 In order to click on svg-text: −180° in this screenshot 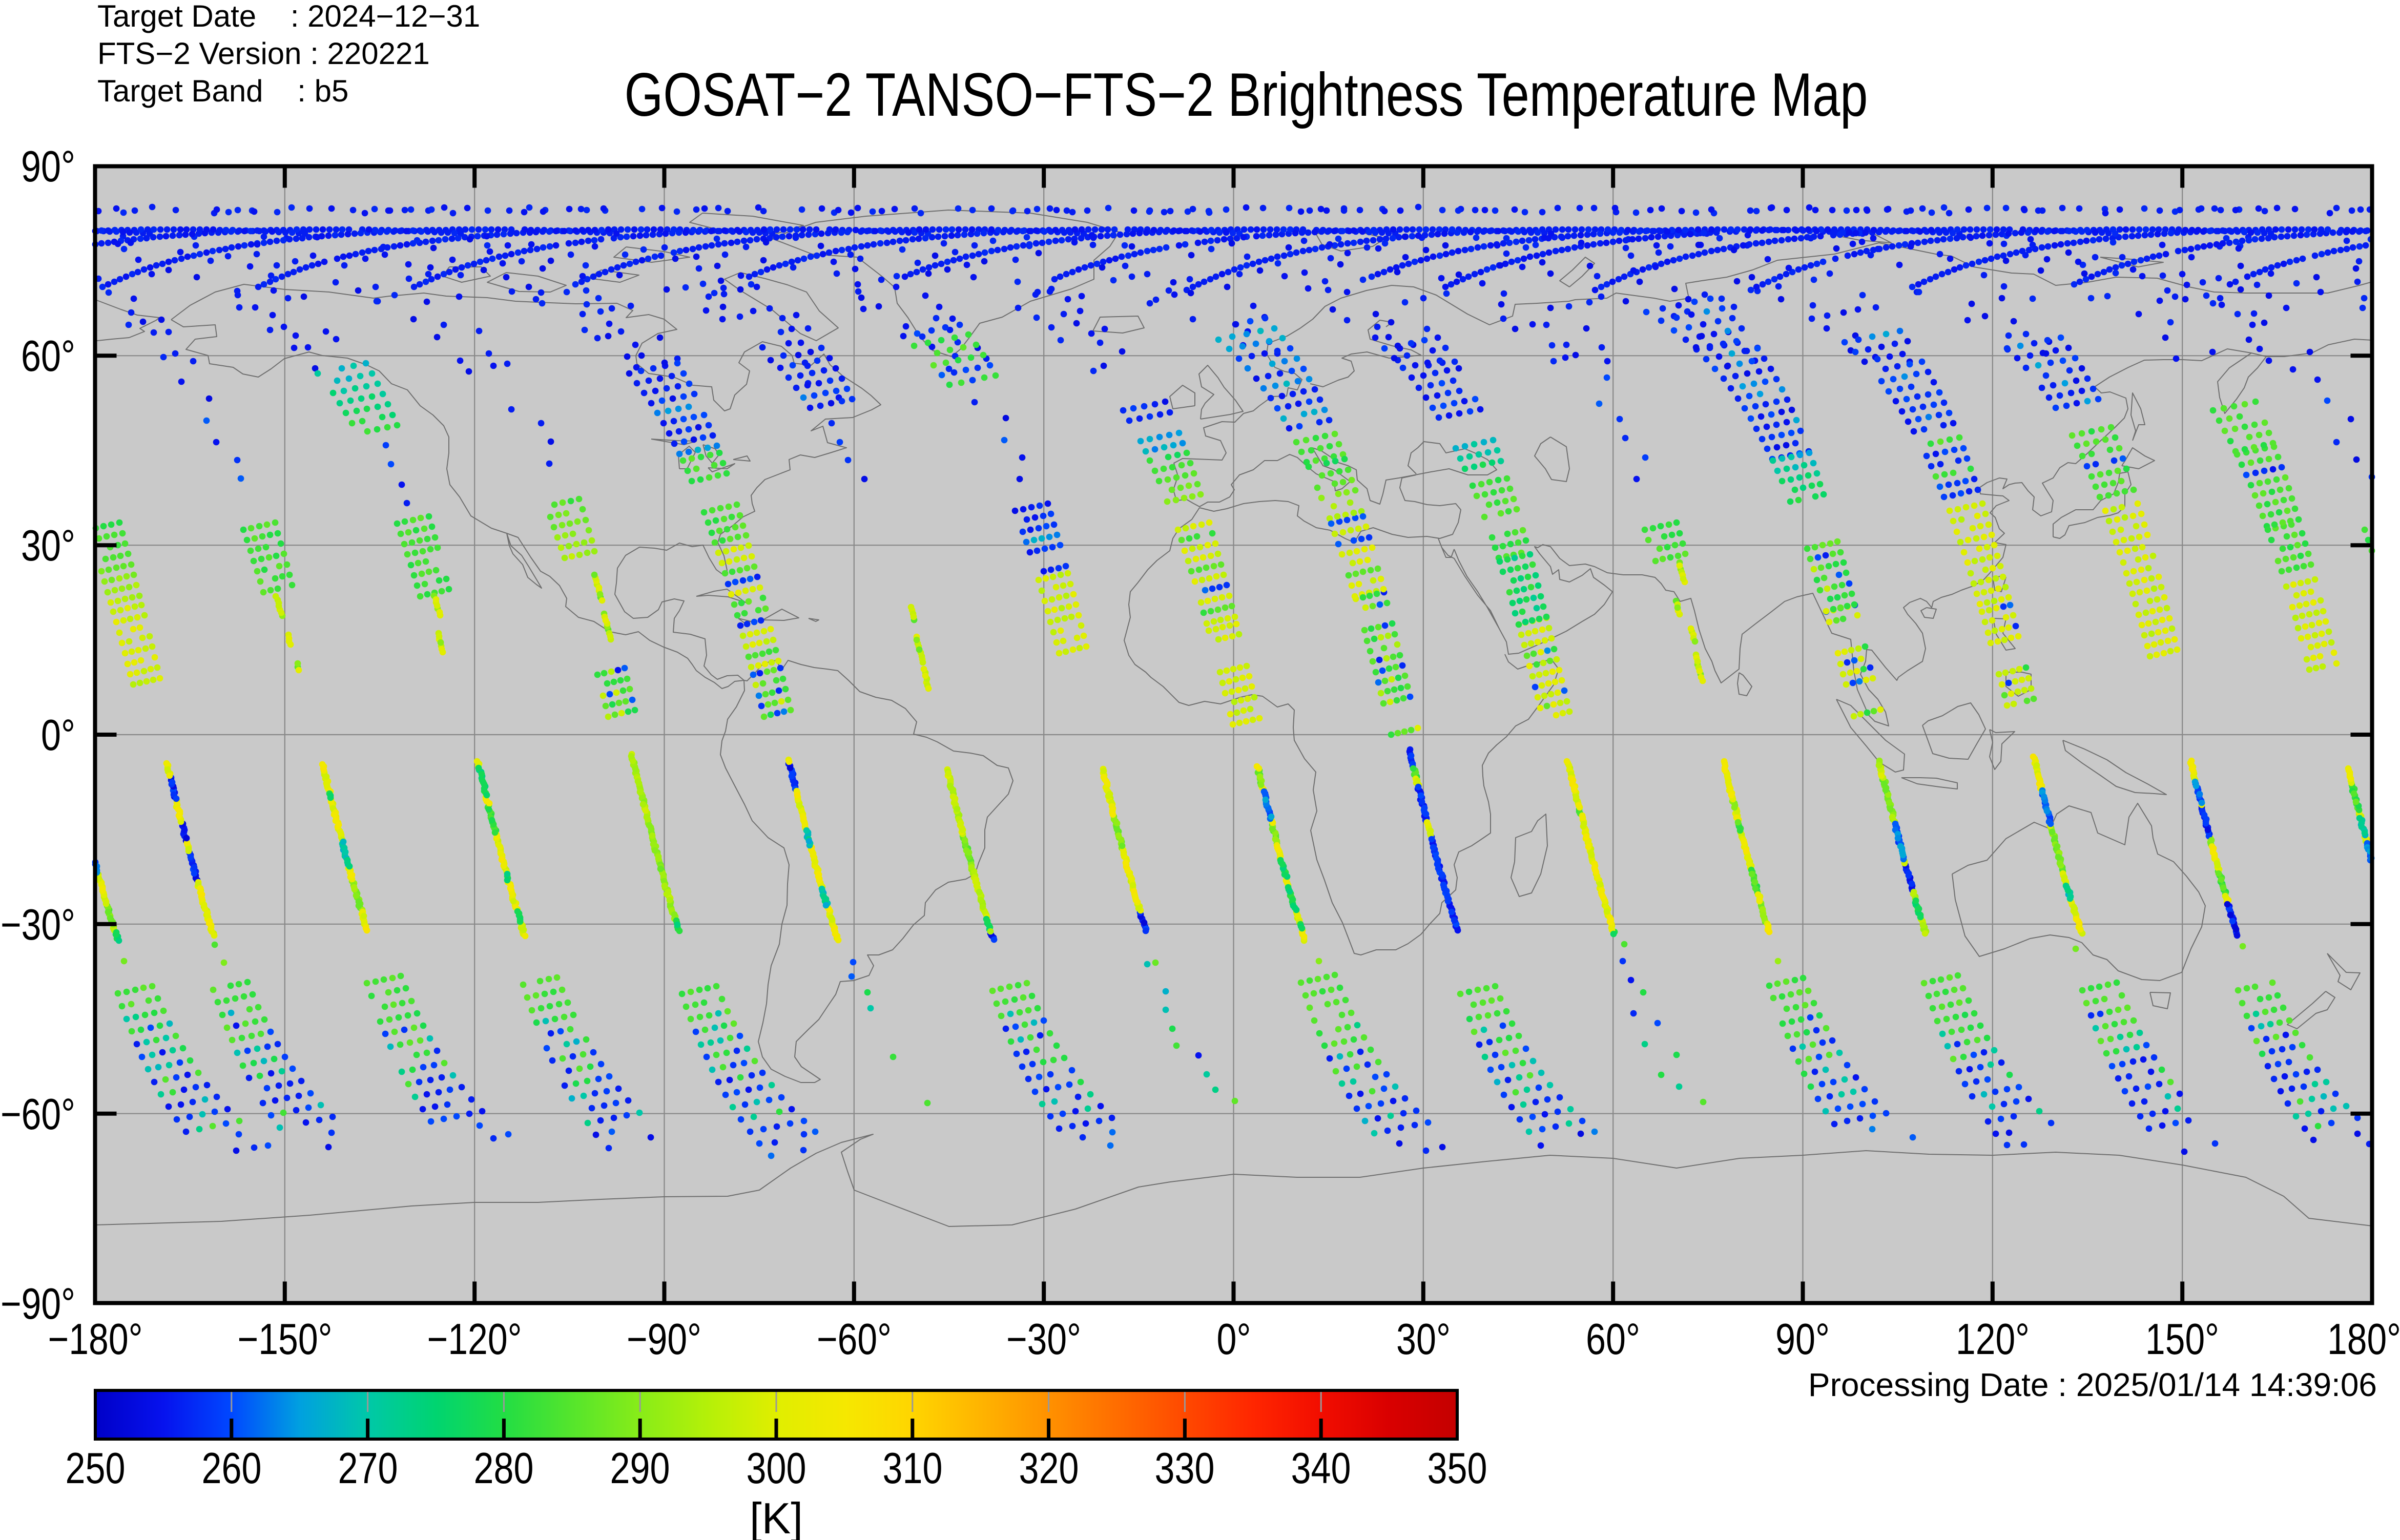, I will do `click(95, 1339)`.